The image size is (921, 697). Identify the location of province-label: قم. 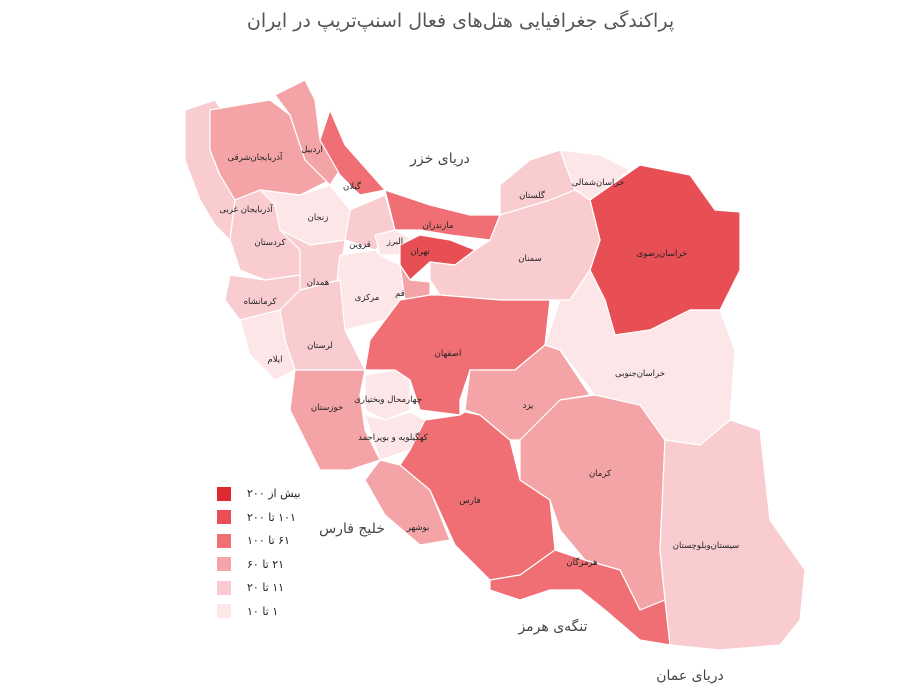
(400, 294).